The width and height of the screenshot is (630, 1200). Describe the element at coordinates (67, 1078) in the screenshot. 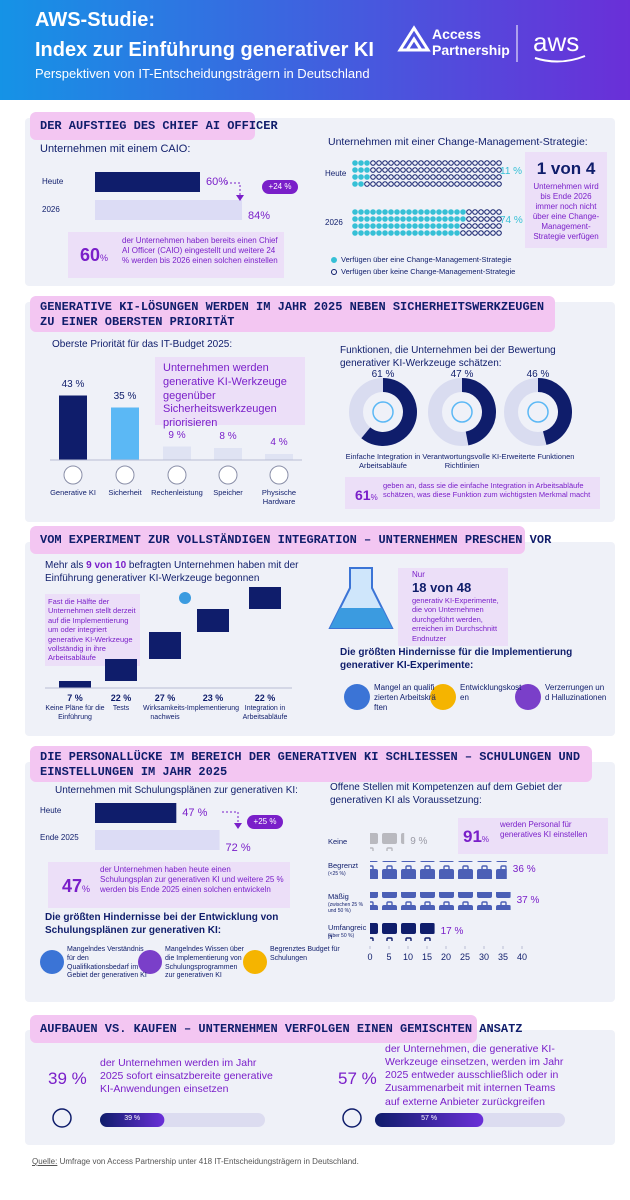

I see `big-number: 39 %` at that location.